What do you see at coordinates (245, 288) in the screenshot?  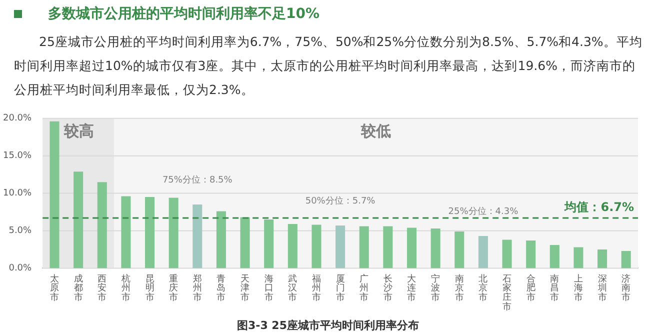 I see `x-tick-label: 天津市` at bounding box center [245, 288].